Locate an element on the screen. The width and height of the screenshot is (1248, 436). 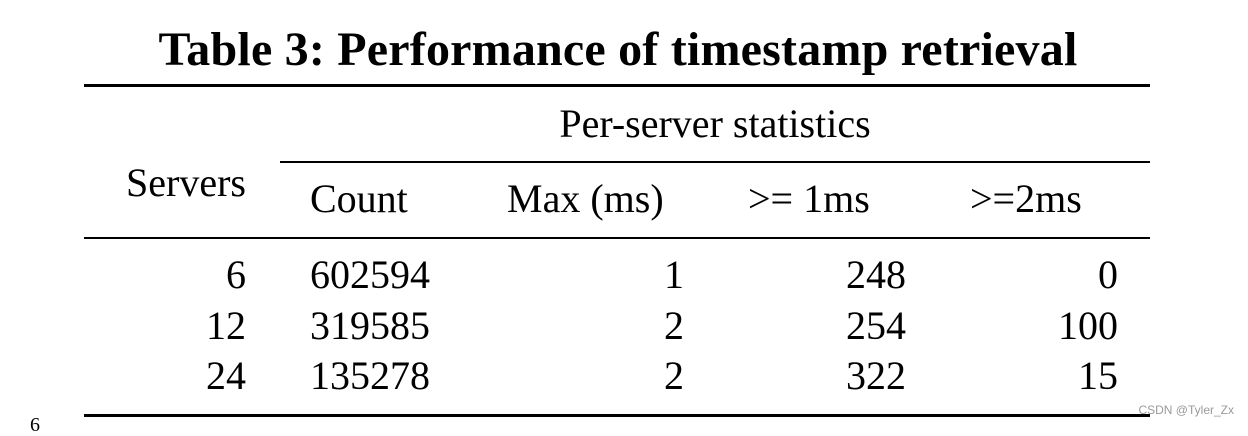
table-row-cell-ge1ms: 322 is located at coordinates (876, 375).